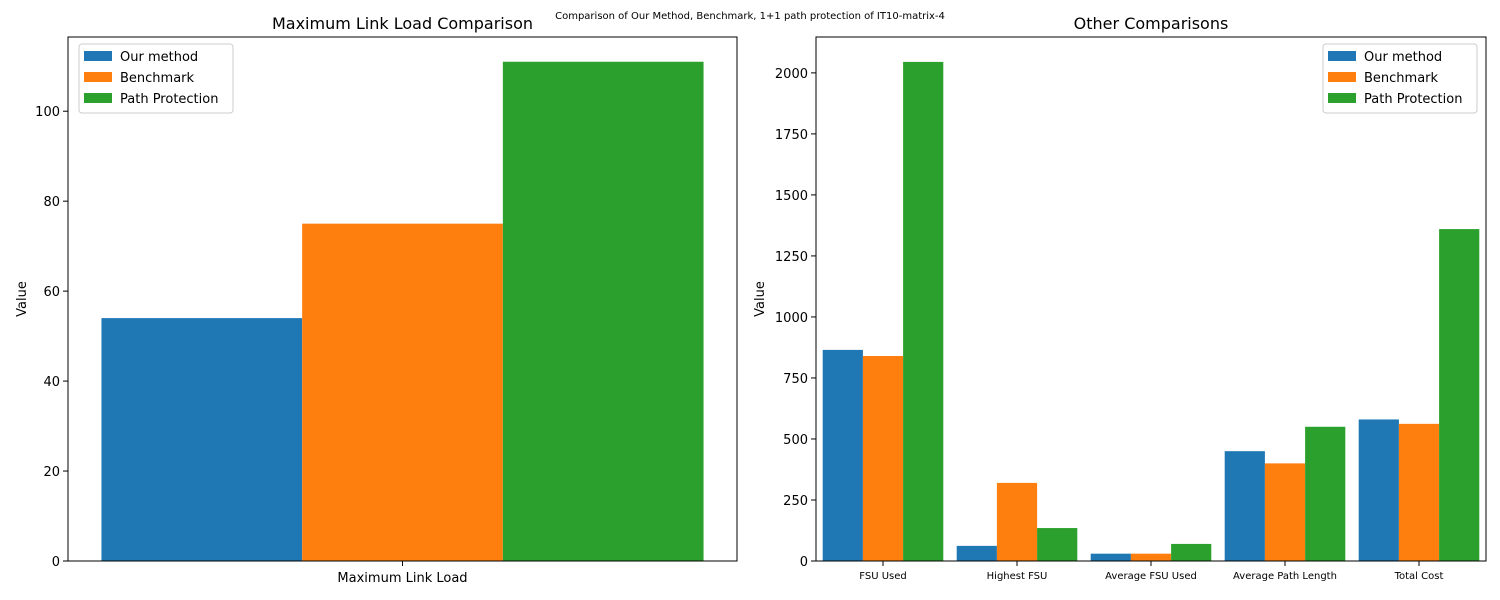 The height and width of the screenshot is (600, 1500). Describe the element at coordinates (1110, 557) in the screenshot. I see `bar-our-method-average-fsu-used` at that location.